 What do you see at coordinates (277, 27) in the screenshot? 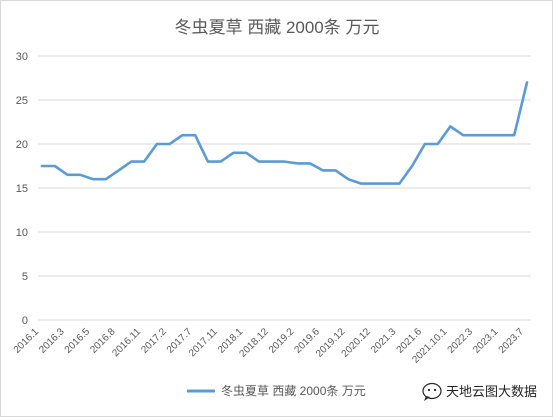
I see `chart-title: 冬虫夏草 西藏 2000条 万元` at bounding box center [277, 27].